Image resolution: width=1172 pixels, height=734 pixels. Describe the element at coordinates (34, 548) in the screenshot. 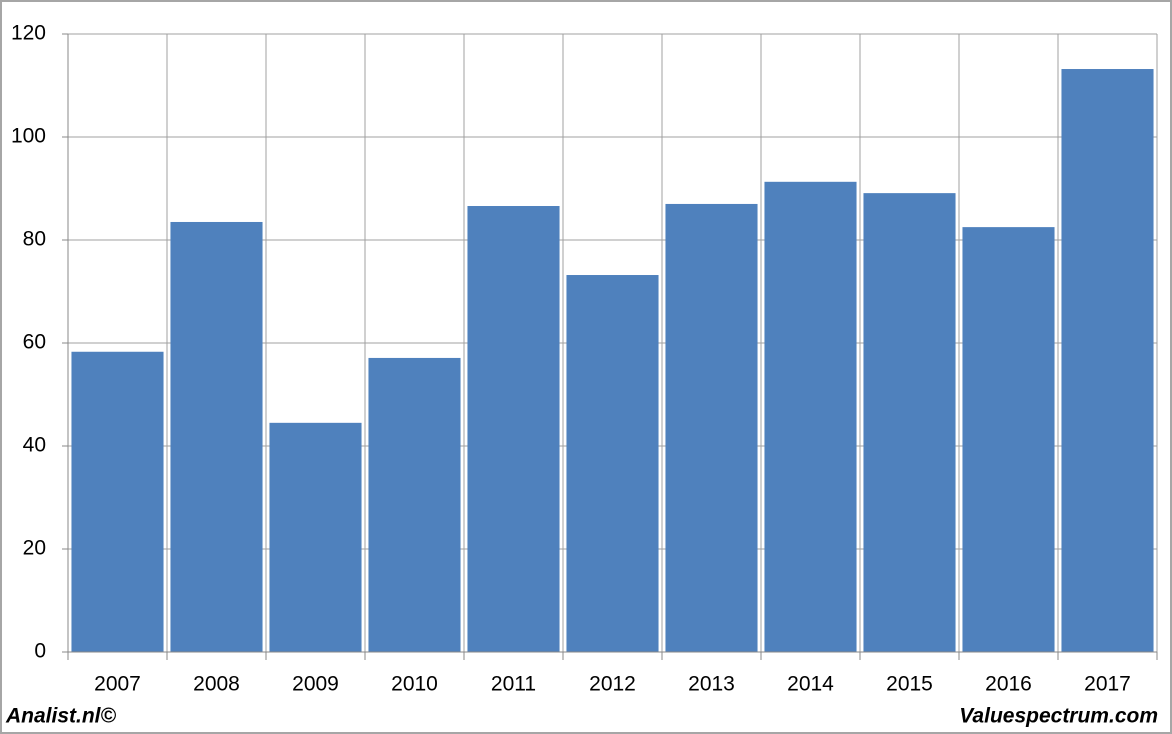

I see `y-tick-label: 20` at that location.